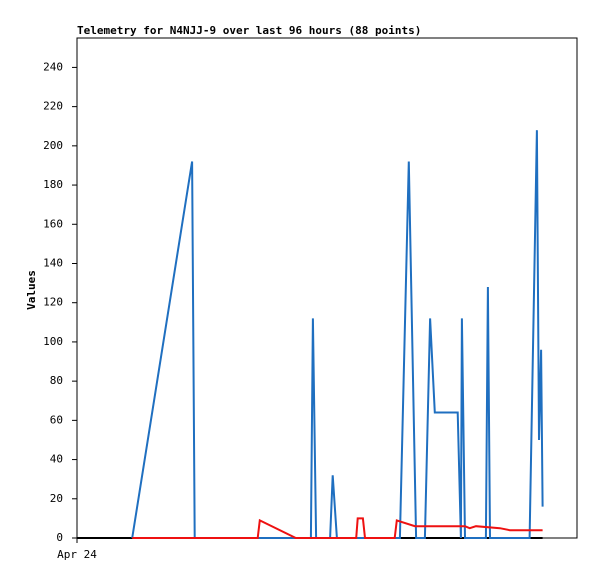  Describe the element at coordinates (31, 290) in the screenshot. I see `y-axis-label: Values` at that location.